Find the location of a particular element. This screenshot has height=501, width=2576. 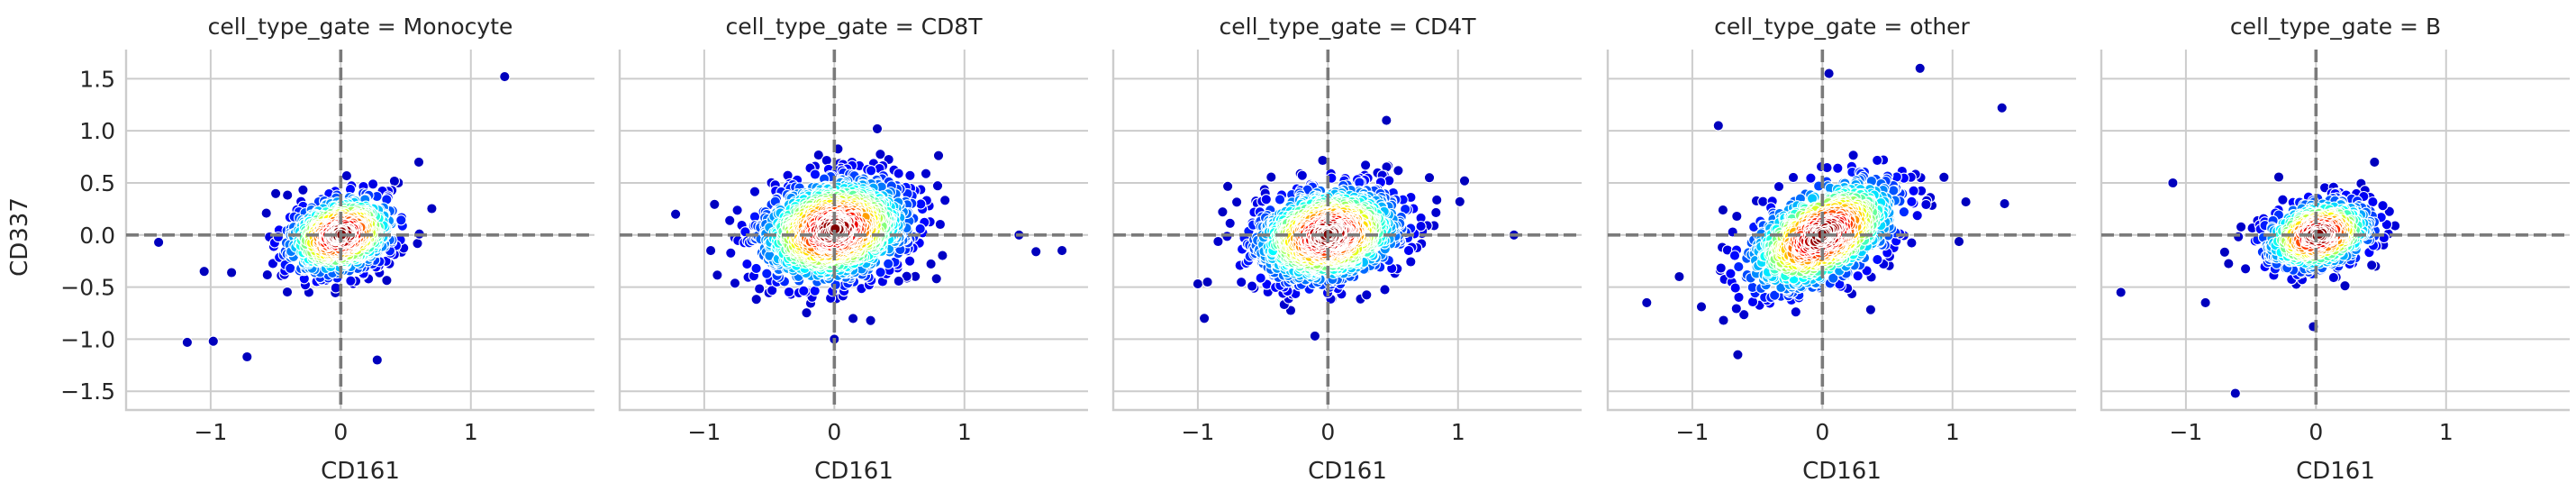

facet-title: cell_type_gate = Monocyte is located at coordinates (360, 27).